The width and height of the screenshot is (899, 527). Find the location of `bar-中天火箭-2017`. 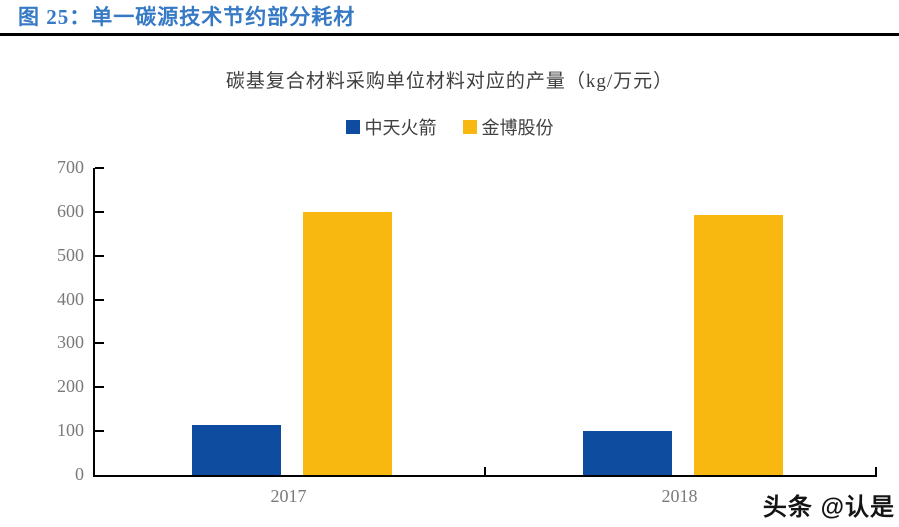

bar-中天火箭-2017 is located at coordinates (236, 450).